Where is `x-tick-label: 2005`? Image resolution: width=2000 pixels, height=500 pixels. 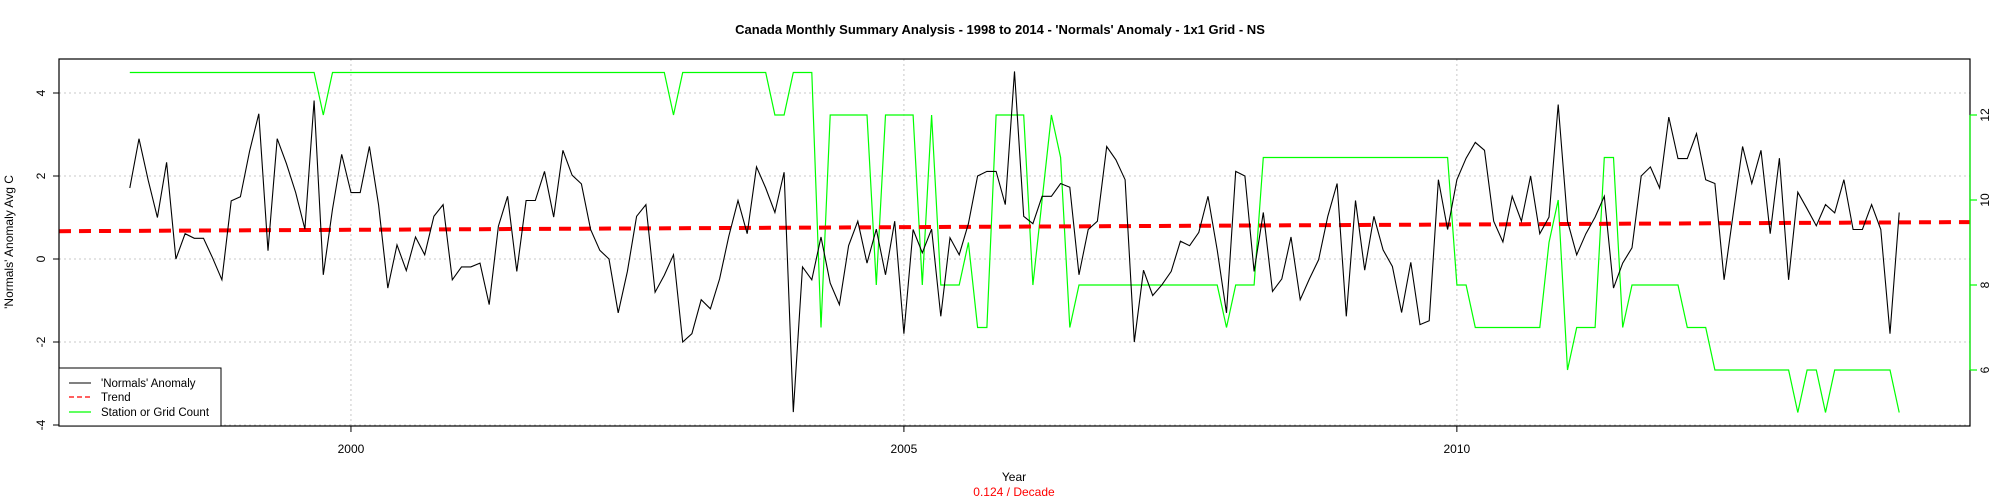
x-tick-label: 2005 is located at coordinates (904, 449).